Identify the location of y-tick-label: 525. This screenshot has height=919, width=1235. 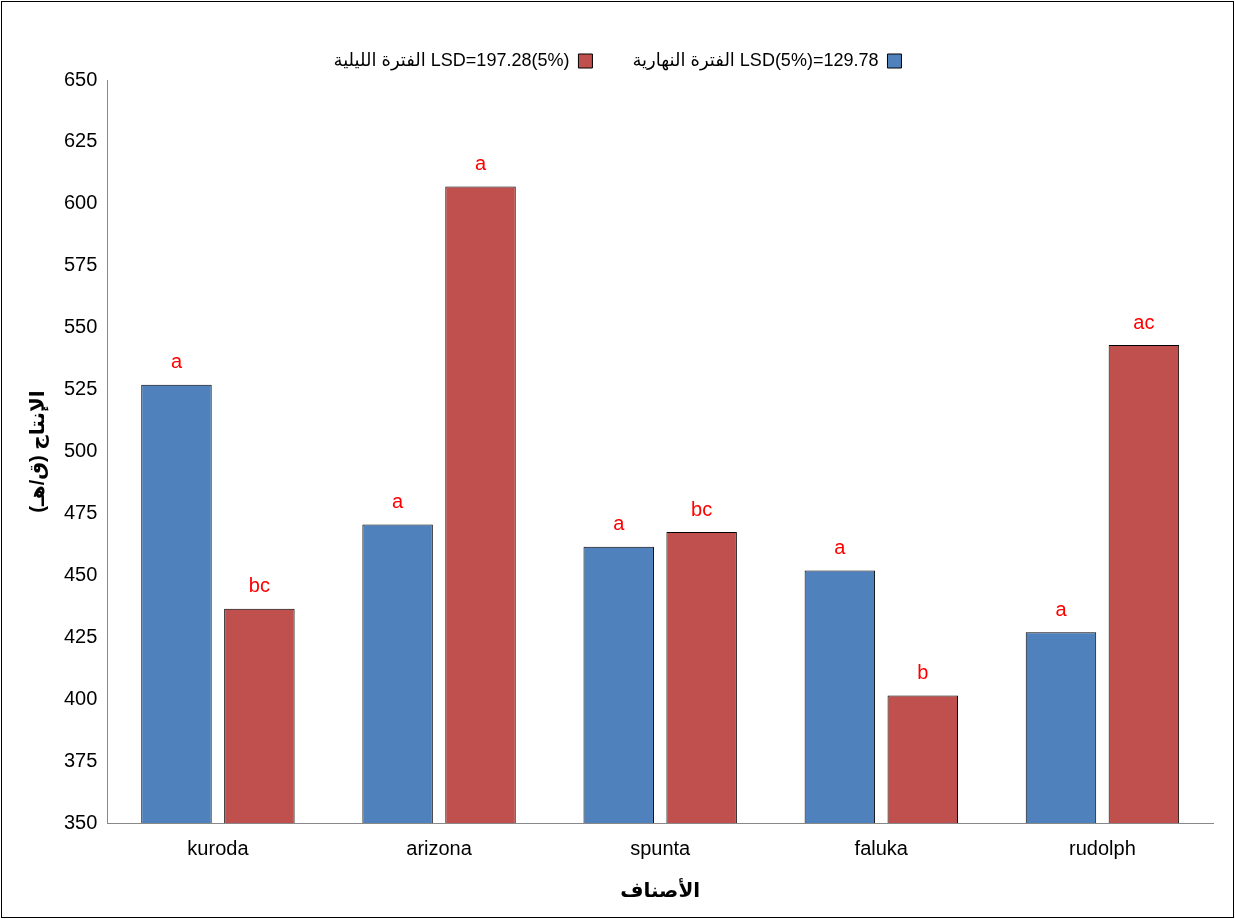
(80, 388).